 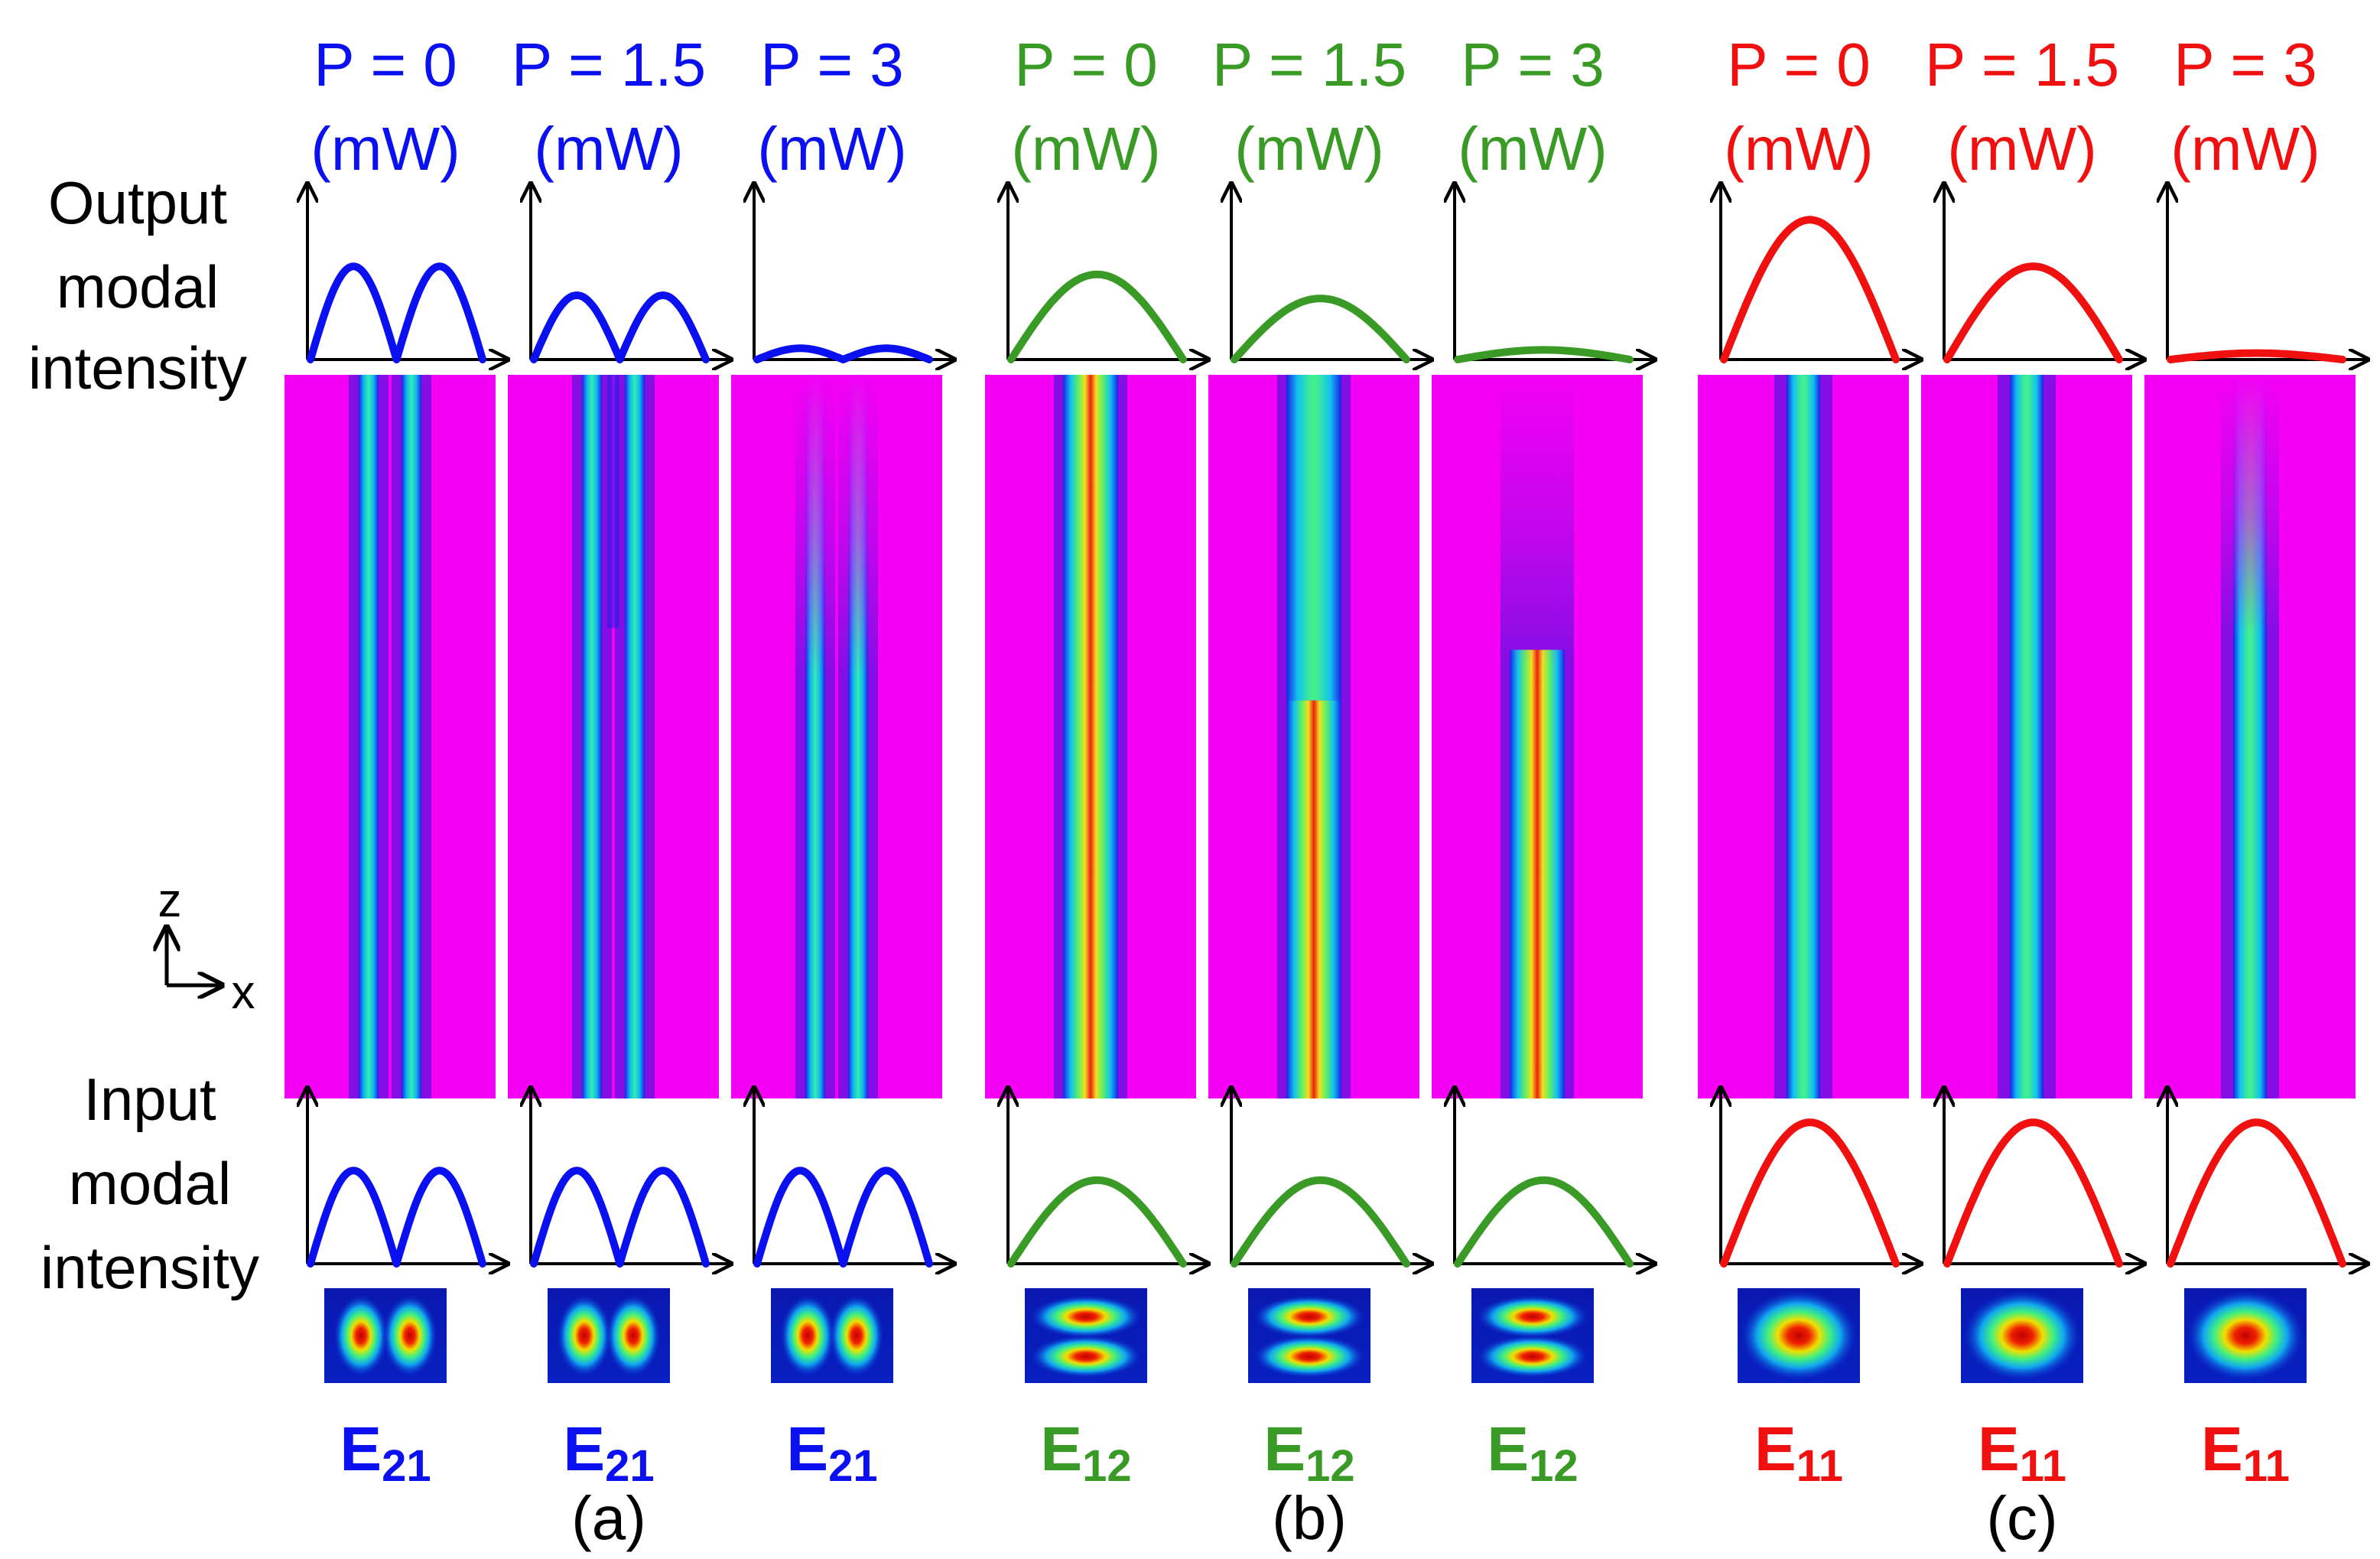 I want to click on mode-index: 12, so click(x=1330, y=1466).